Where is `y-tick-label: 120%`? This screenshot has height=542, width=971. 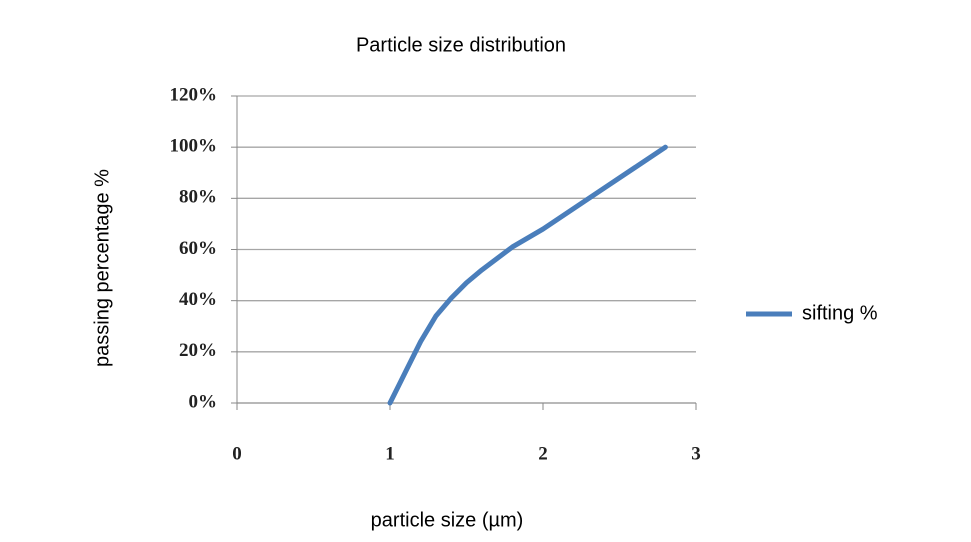
y-tick-label: 120% is located at coordinates (194, 94).